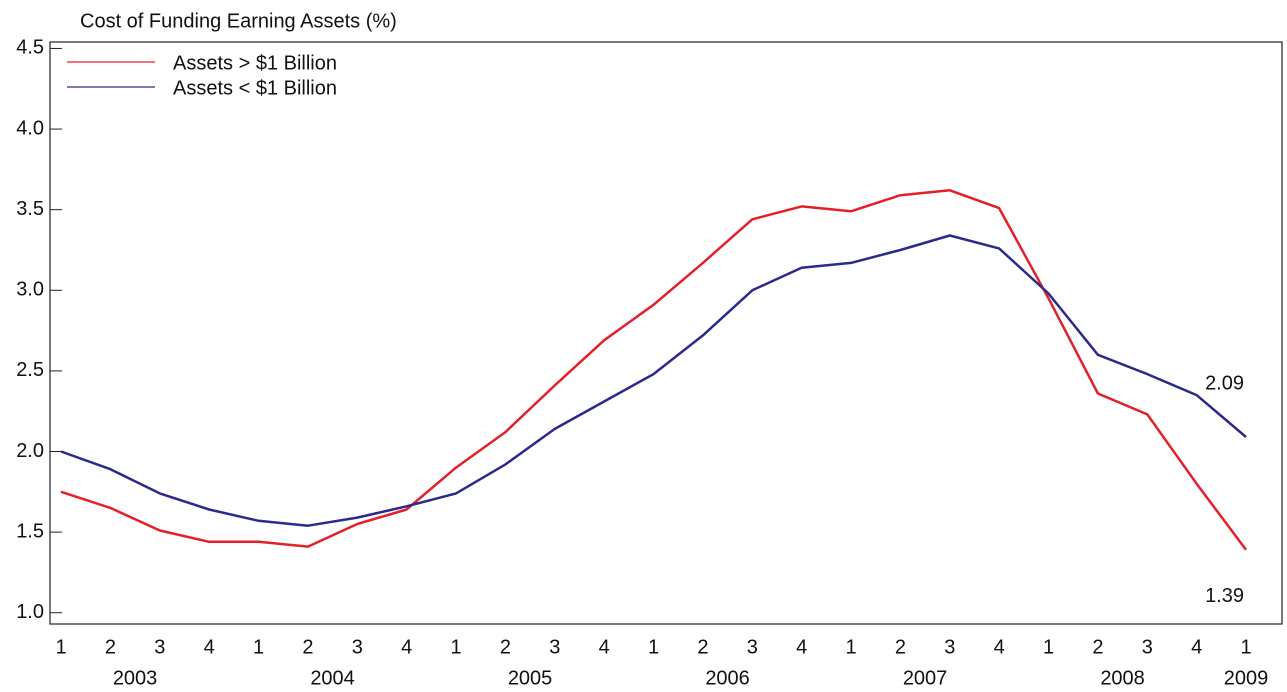 The height and width of the screenshot is (692, 1287). I want to click on y-tick-label: 1.5, so click(30, 531).